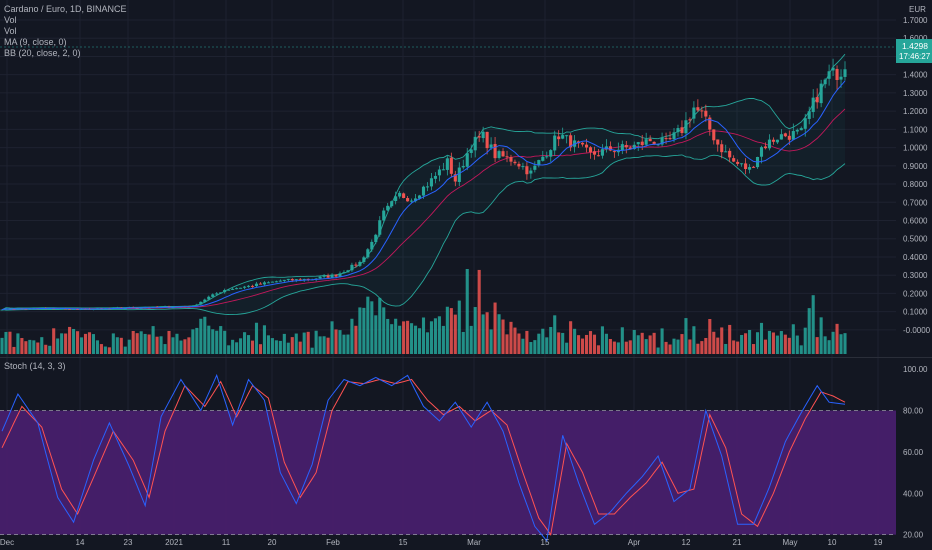  Describe the element at coordinates (403, 542) in the screenshot. I see `time-tick-label: 15` at that location.